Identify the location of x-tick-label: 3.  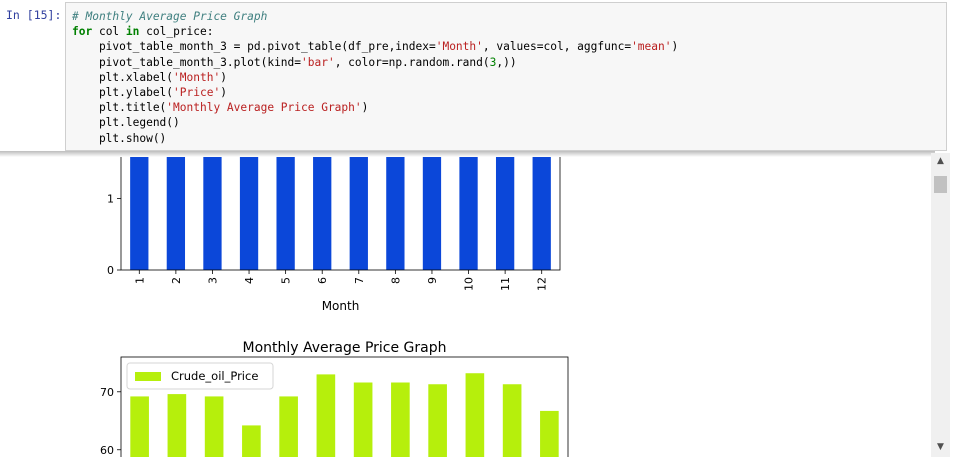
(212, 280).